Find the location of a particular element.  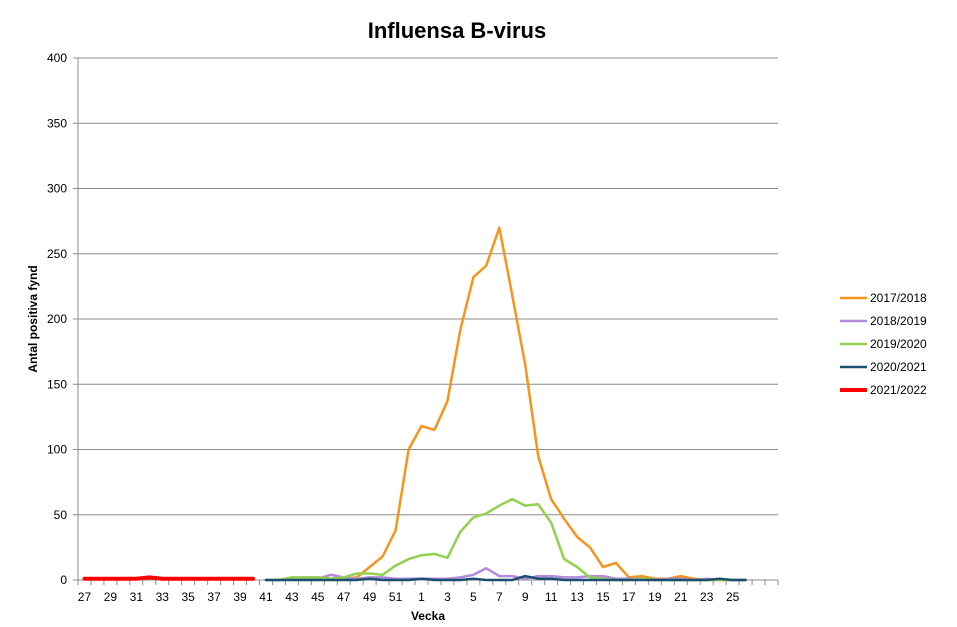

y-tick-label: 0 is located at coordinates (63, 580).